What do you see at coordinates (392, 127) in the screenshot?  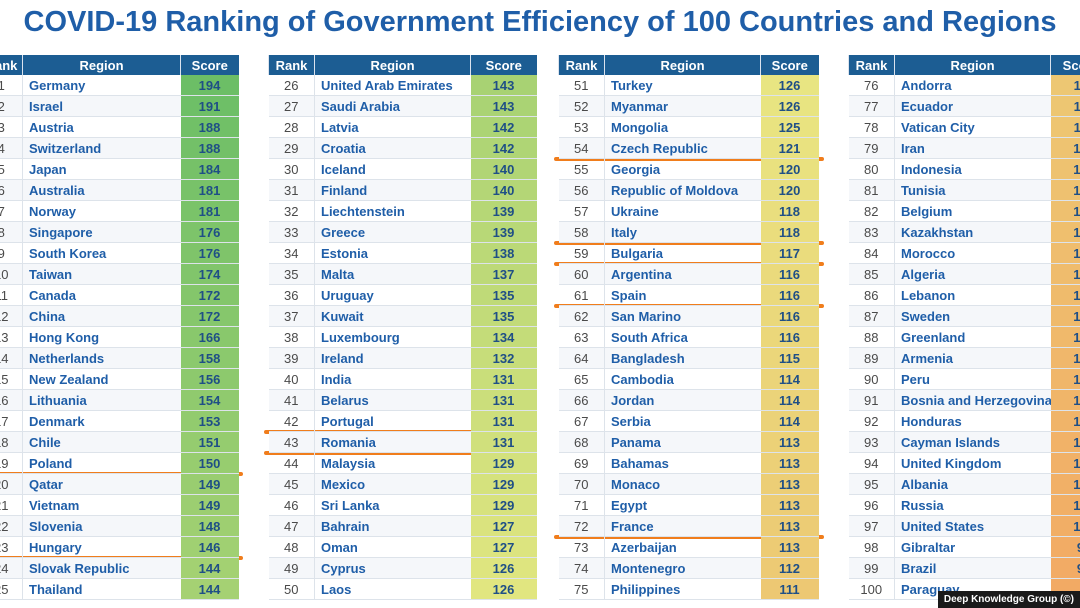 I see `region-cell: Latvia` at bounding box center [392, 127].